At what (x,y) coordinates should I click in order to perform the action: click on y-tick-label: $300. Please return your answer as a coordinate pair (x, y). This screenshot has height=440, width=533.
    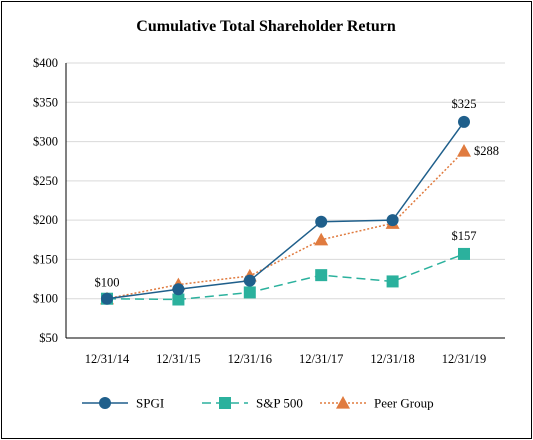
    Looking at the image, I should click on (45, 142).